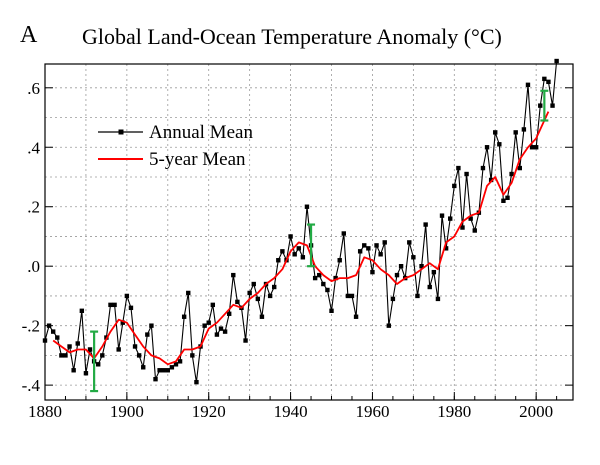 Image resolution: width=600 pixels, height=465 pixels. Describe the element at coordinates (31, 326) in the screenshot. I see `y-tick-label: -.2` at that location.